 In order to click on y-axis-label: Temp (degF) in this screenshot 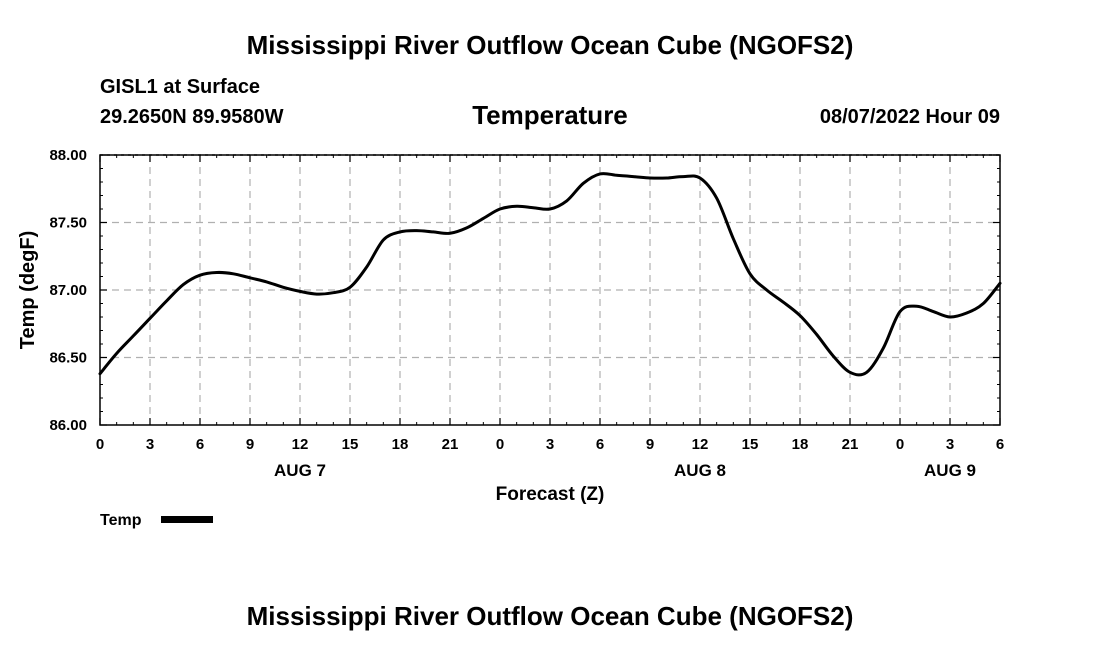, I will do `click(28, 290)`.